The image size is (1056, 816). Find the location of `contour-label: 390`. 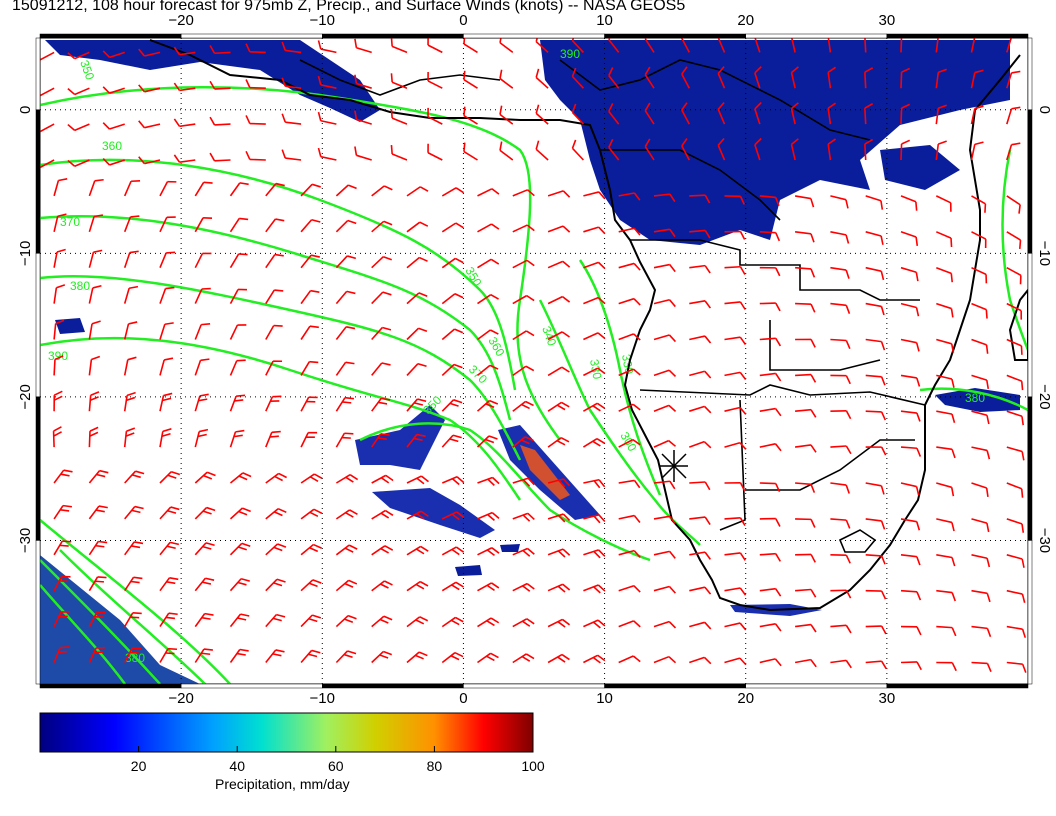

contour-label: 390 is located at coordinates (58, 356).